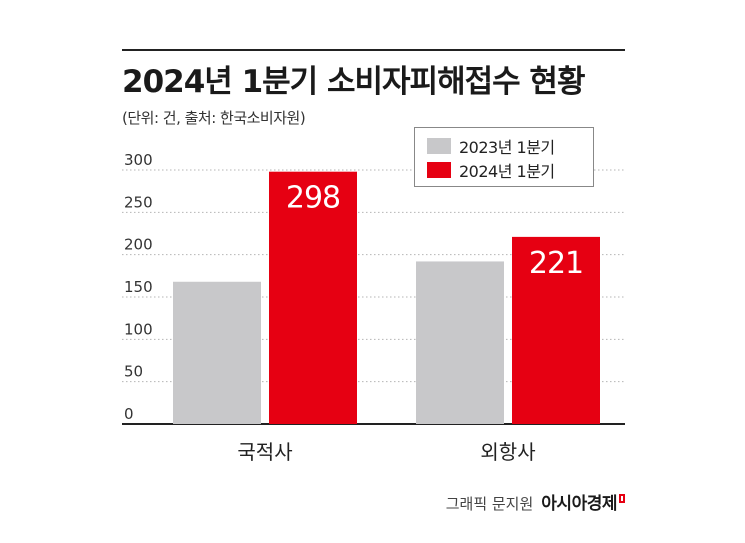 This screenshot has height=543, width=745. What do you see at coordinates (133, 372) in the screenshot?
I see `y-tick-label: 50` at bounding box center [133, 372].